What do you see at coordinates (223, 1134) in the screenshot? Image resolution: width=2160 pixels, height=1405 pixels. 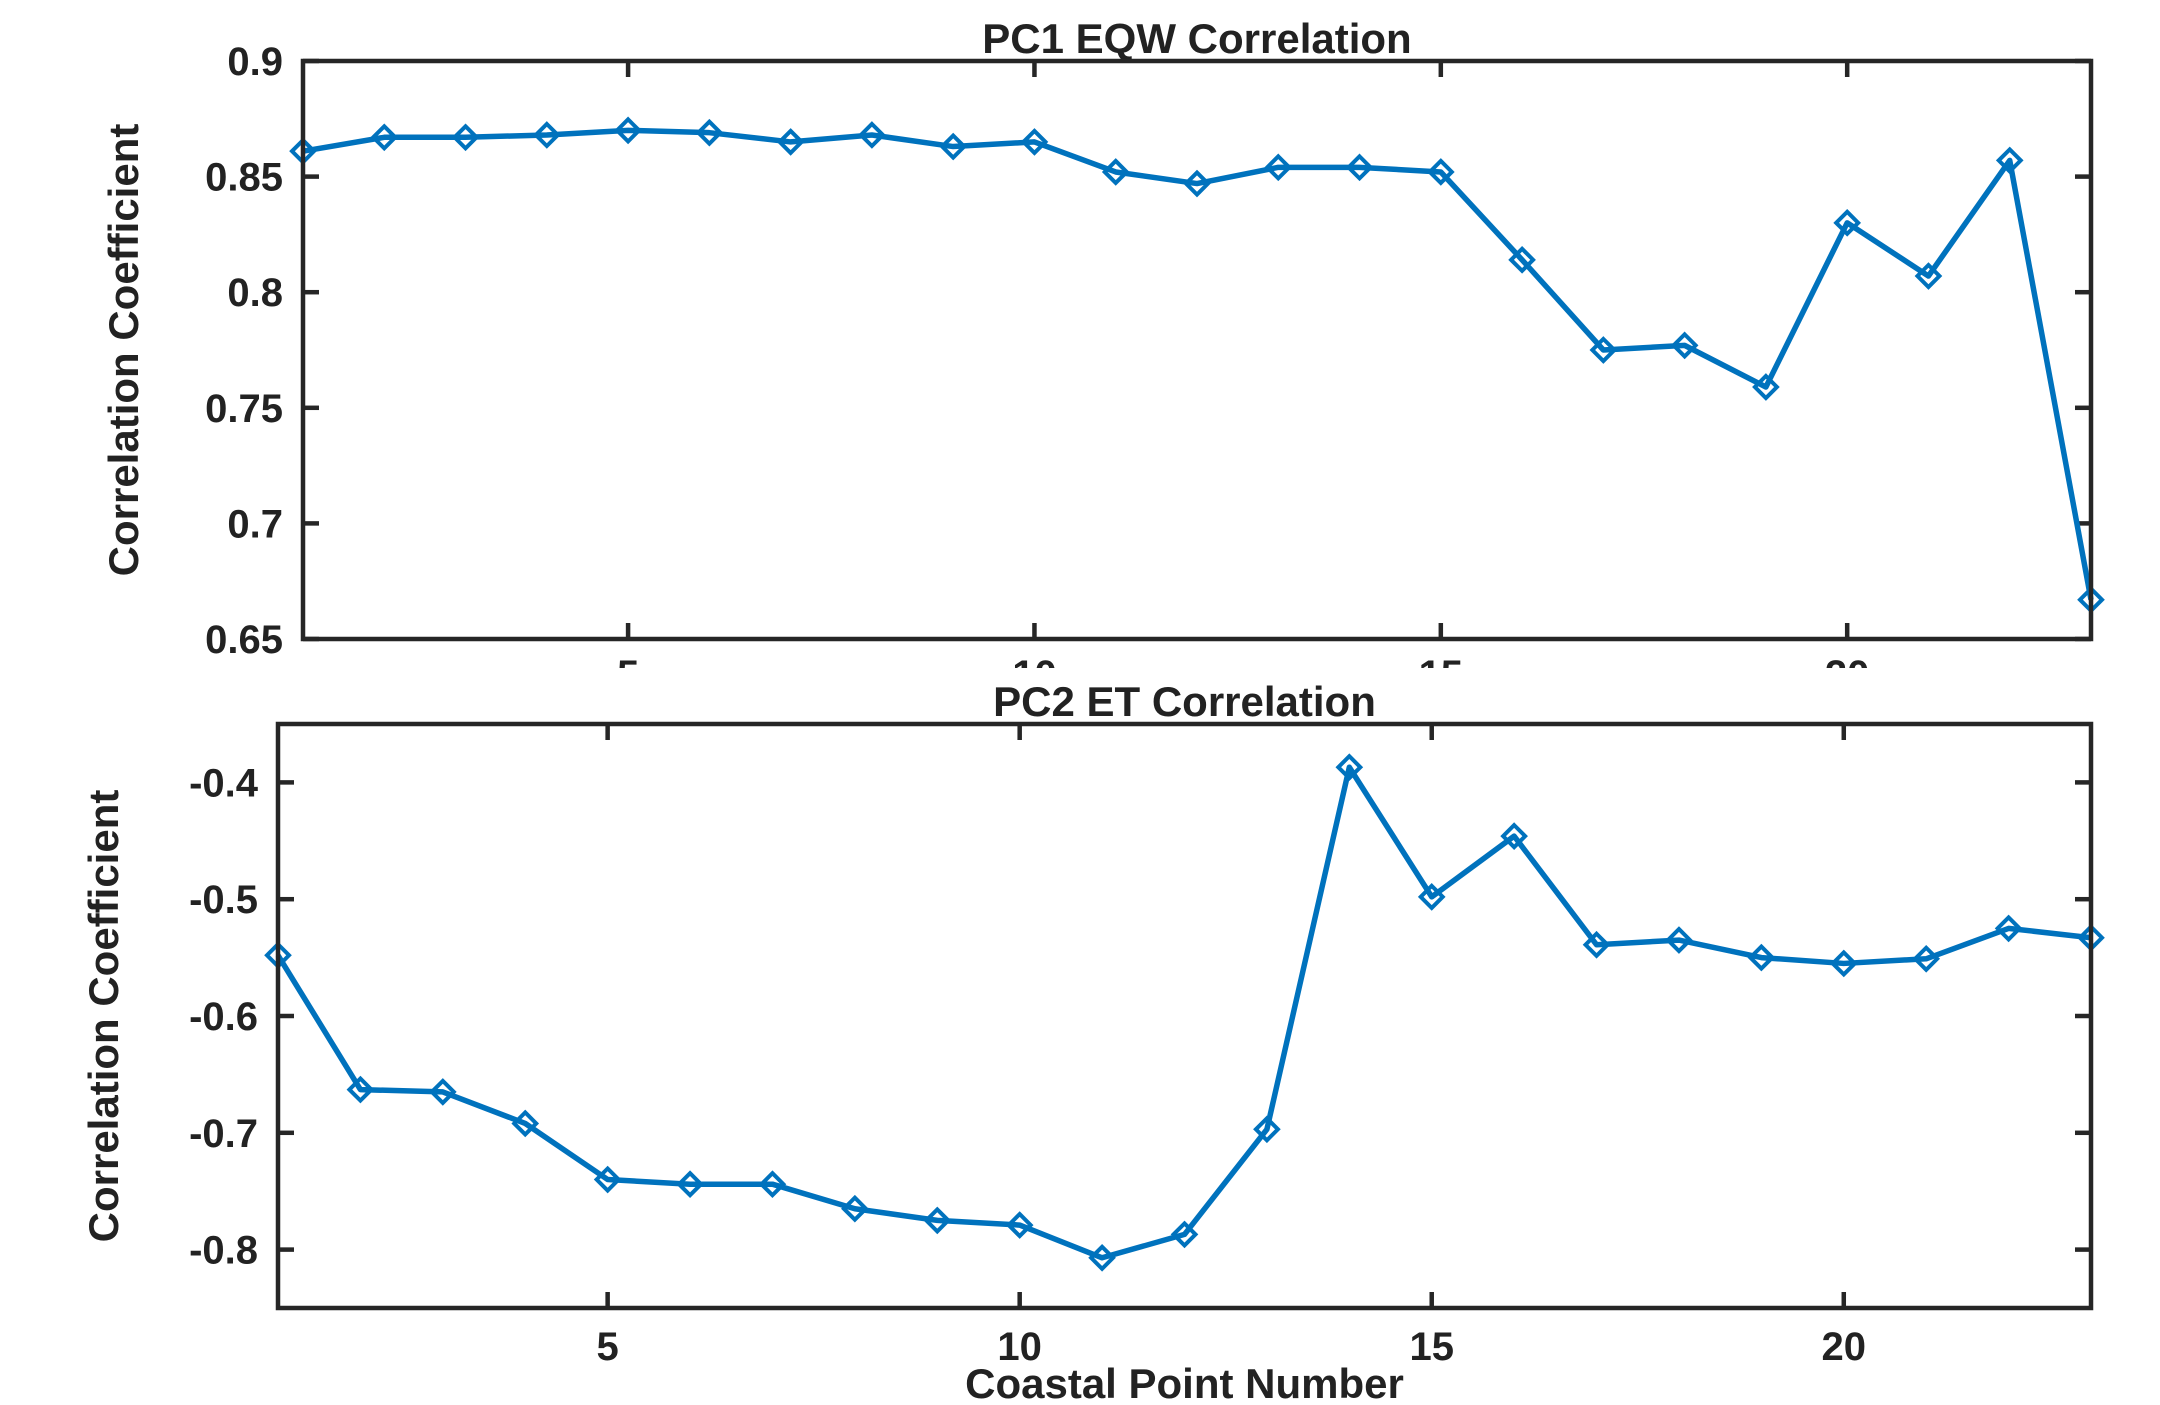 I see `pc2-et-y-tick-label: -0.7` at bounding box center [223, 1134].